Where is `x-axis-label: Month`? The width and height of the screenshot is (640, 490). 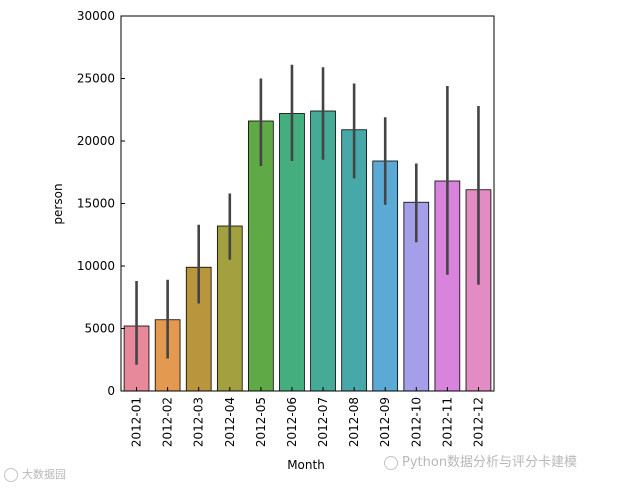 x-axis-label: Month is located at coordinates (306, 465).